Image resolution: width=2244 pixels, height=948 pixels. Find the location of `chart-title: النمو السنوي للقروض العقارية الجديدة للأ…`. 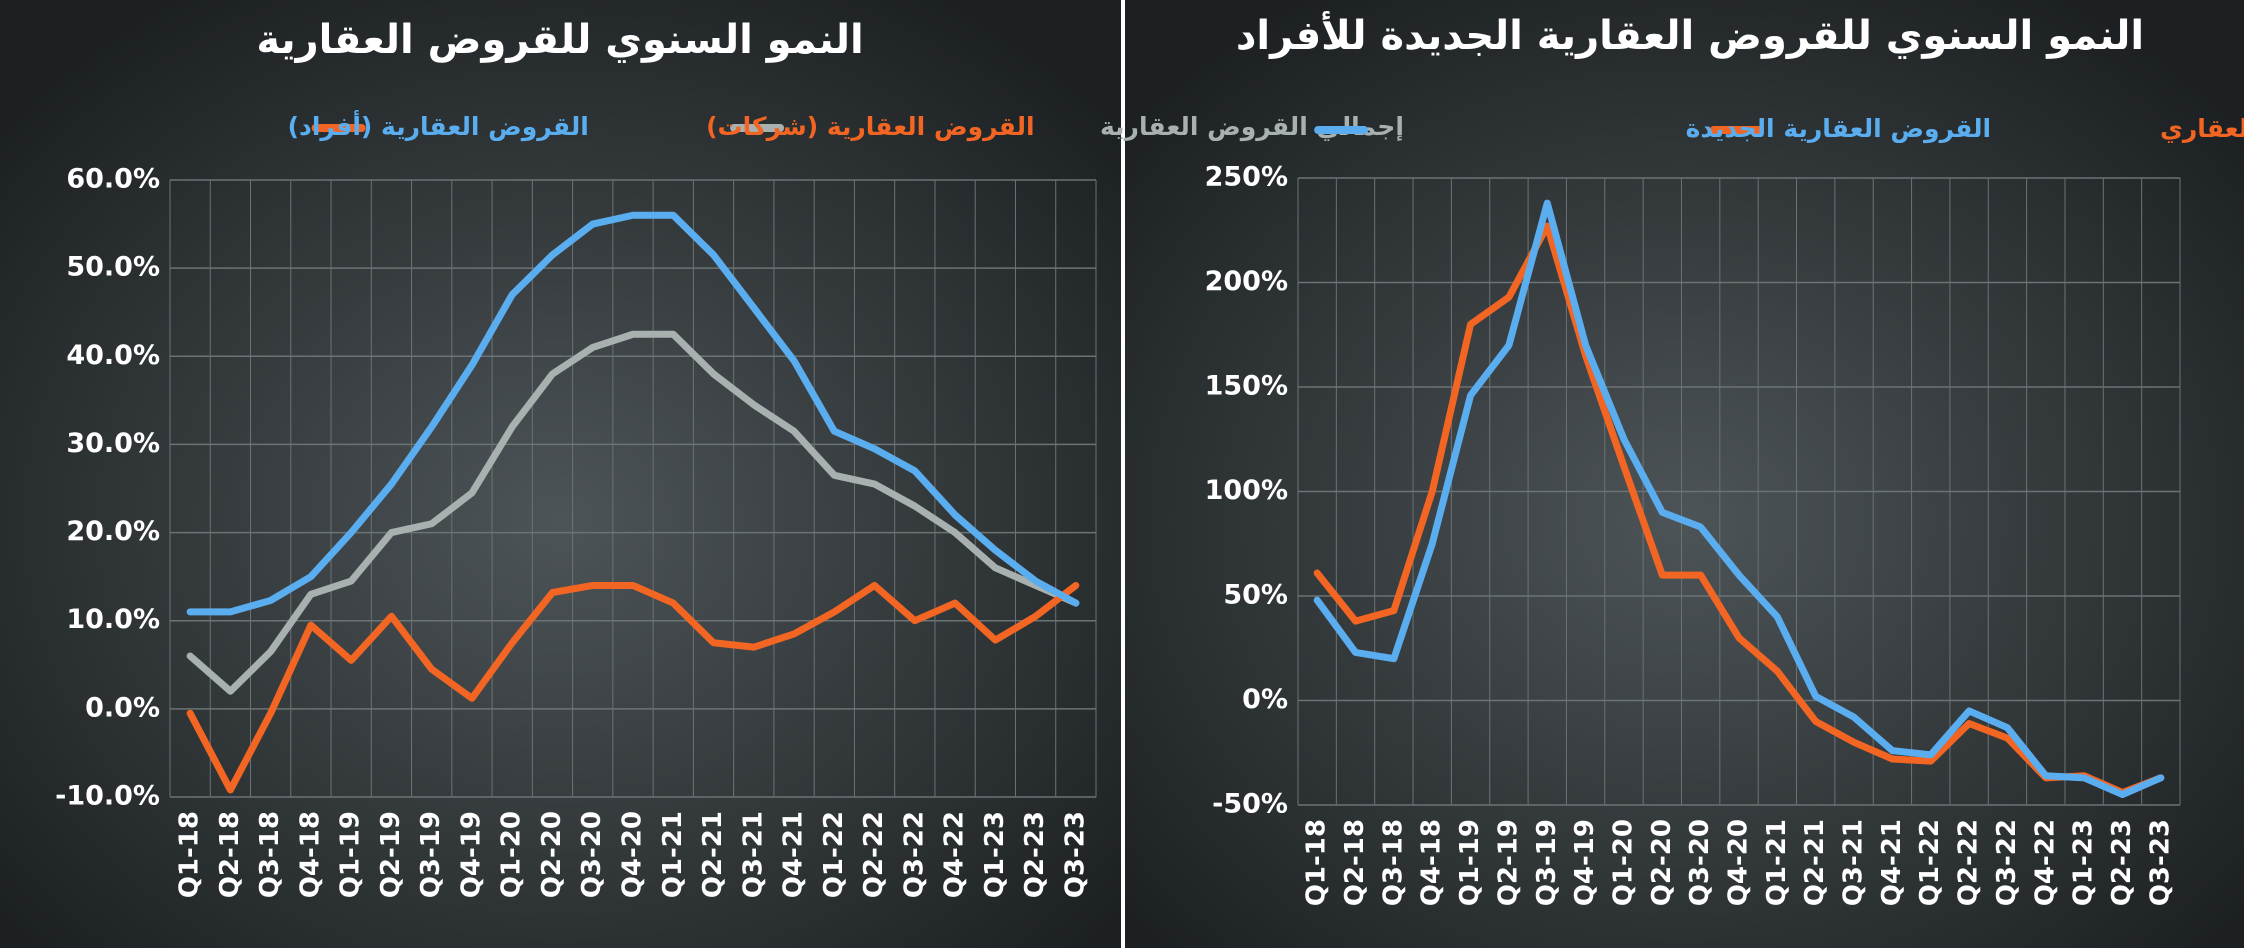

chart-title: النمو السنوي للقروض العقارية الجديدة للأ… is located at coordinates (1690, 34).